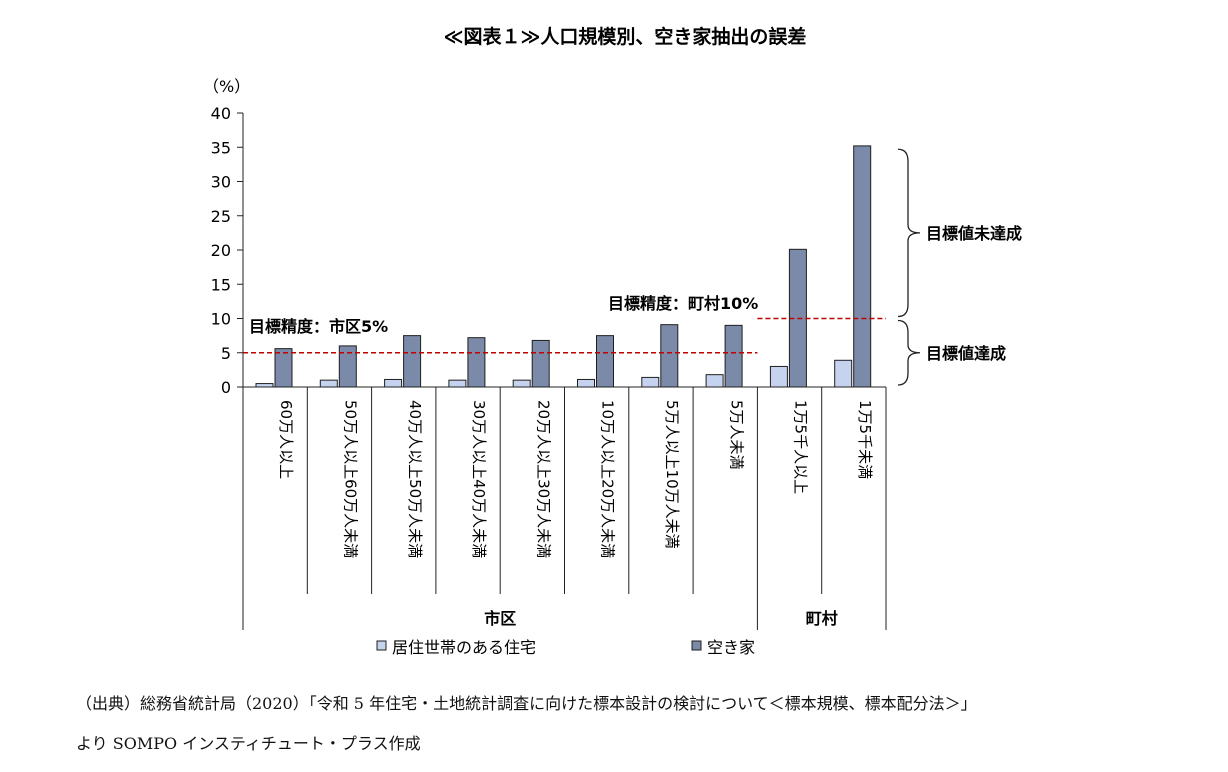 This screenshot has height=772, width=1228. What do you see at coordinates (248, 743) in the screenshot?
I see `source-note-line2: より SOMPO インスティチュート・プラス作成` at bounding box center [248, 743].